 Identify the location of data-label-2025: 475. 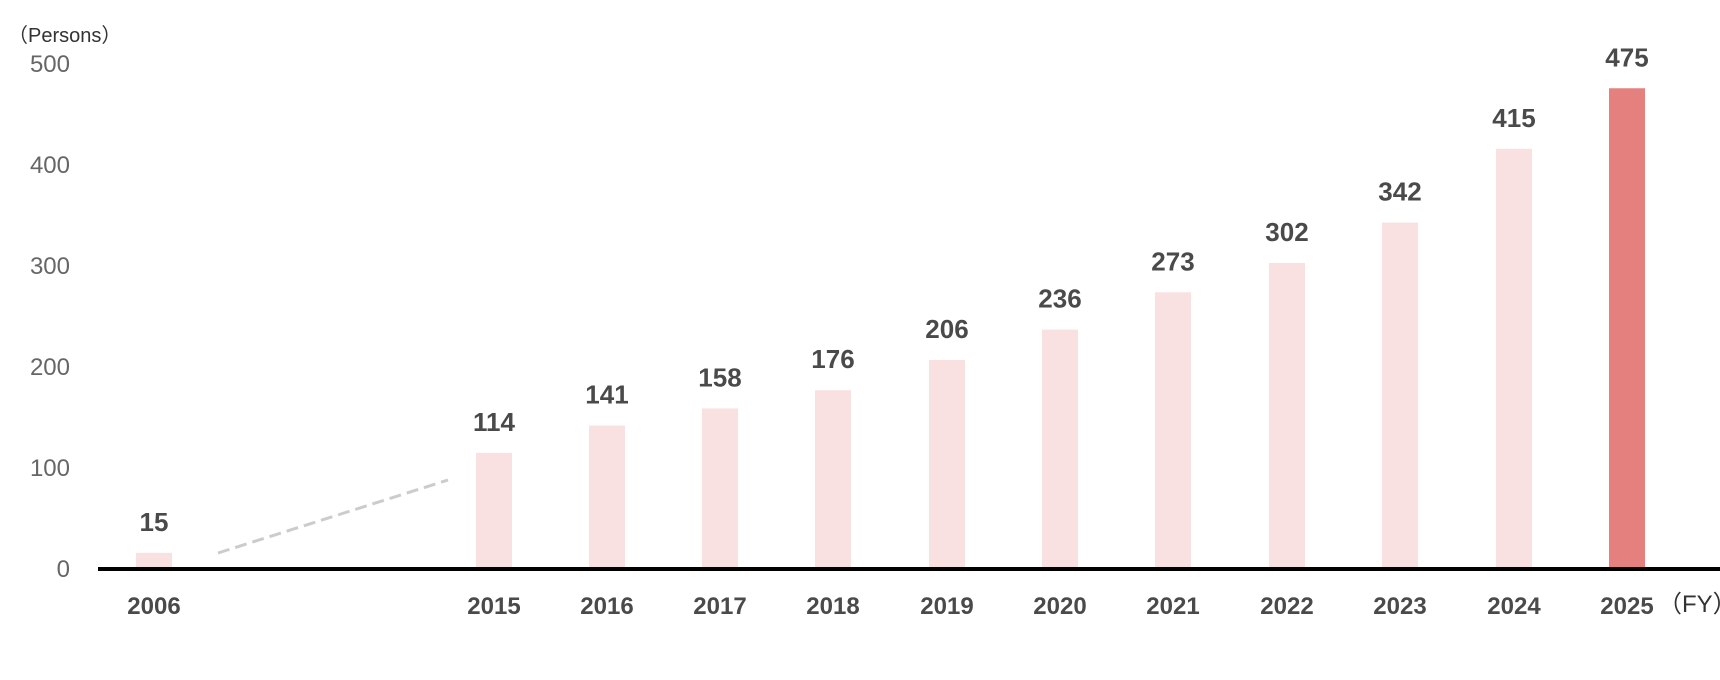
(1626, 57).